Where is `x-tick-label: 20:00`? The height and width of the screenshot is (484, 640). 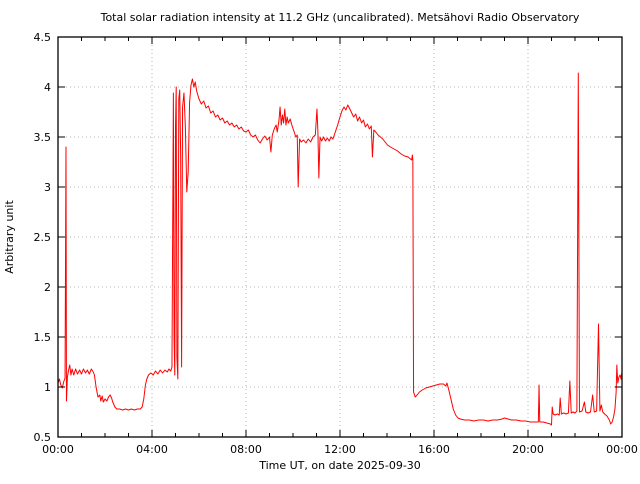 x-tick-label: 20:00 is located at coordinates (528, 449).